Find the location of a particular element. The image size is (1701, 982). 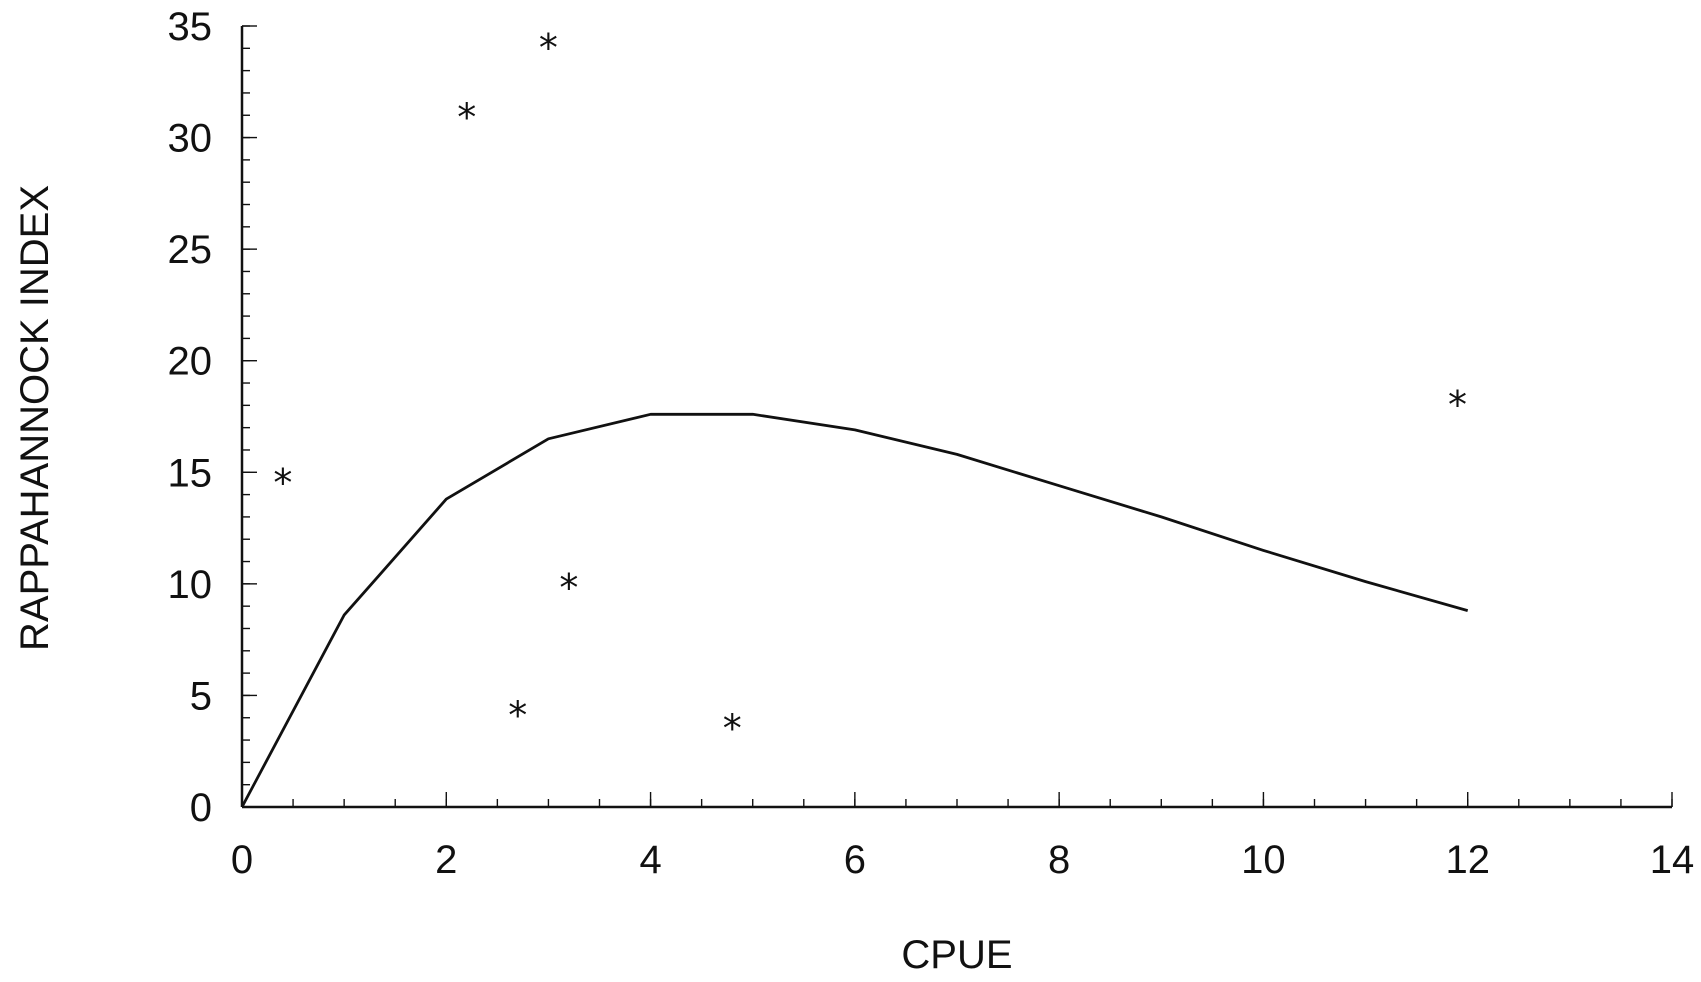

x-tick-labels: 0 2 4 6 8 10 12 14 is located at coordinates (962, 860).